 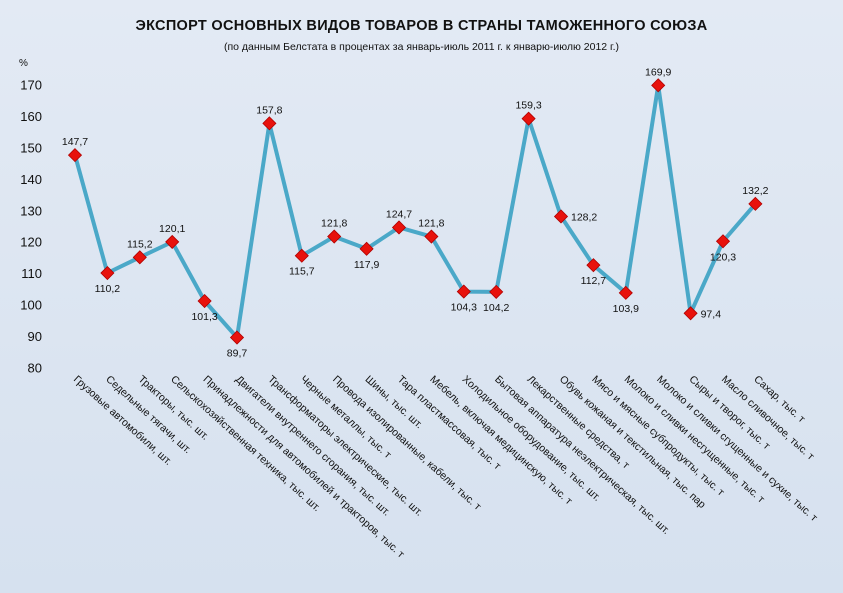 What do you see at coordinates (75, 142) in the screenshot?
I see `data-label: 147,7` at bounding box center [75, 142].